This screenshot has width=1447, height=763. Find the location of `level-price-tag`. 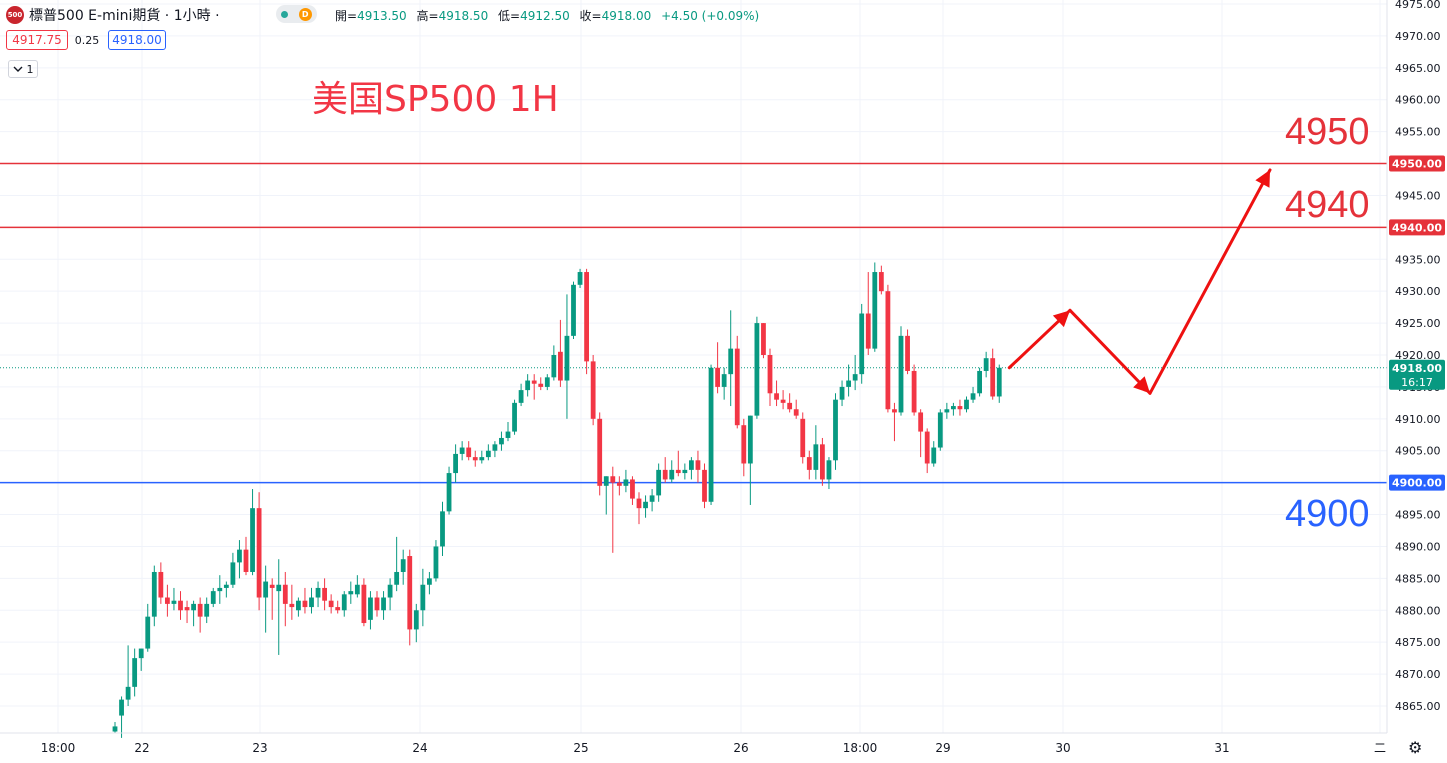

level-price-tag is located at coordinates (1417, 482).